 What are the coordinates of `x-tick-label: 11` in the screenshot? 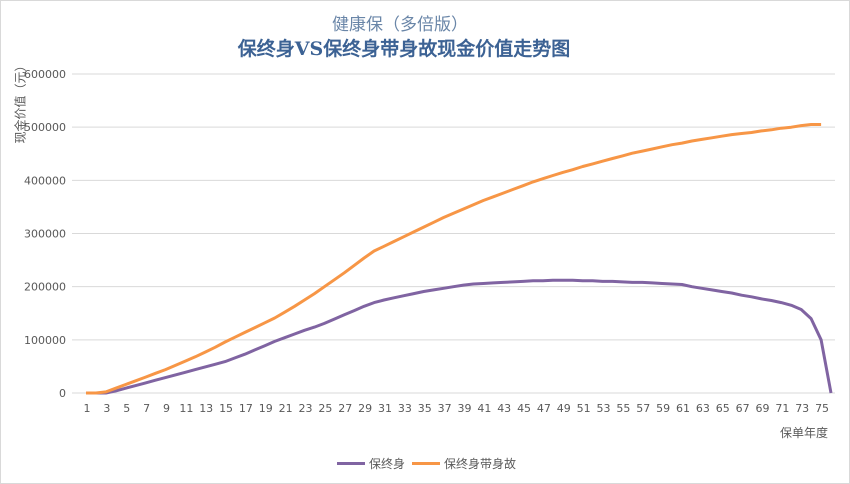 It's located at (186, 408).